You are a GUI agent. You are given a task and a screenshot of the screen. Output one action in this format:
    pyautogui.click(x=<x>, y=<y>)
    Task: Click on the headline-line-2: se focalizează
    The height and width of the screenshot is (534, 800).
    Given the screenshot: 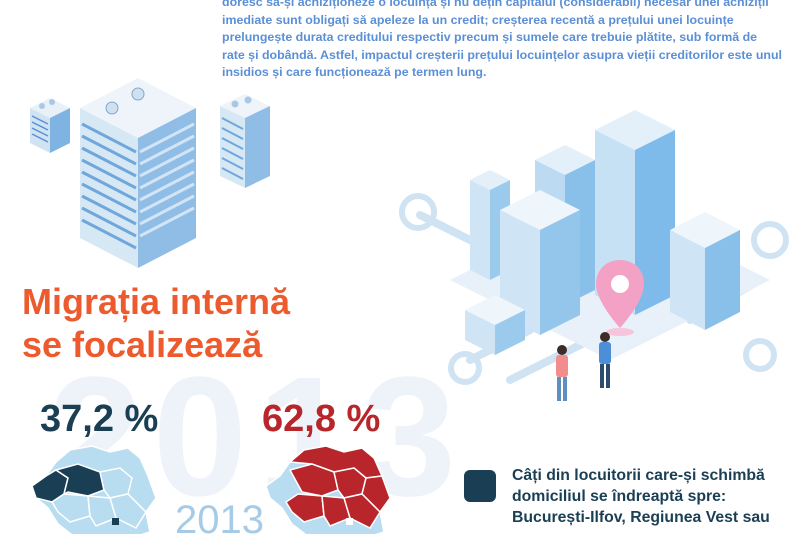 What is the action you would take?
    pyautogui.click(x=142, y=344)
    